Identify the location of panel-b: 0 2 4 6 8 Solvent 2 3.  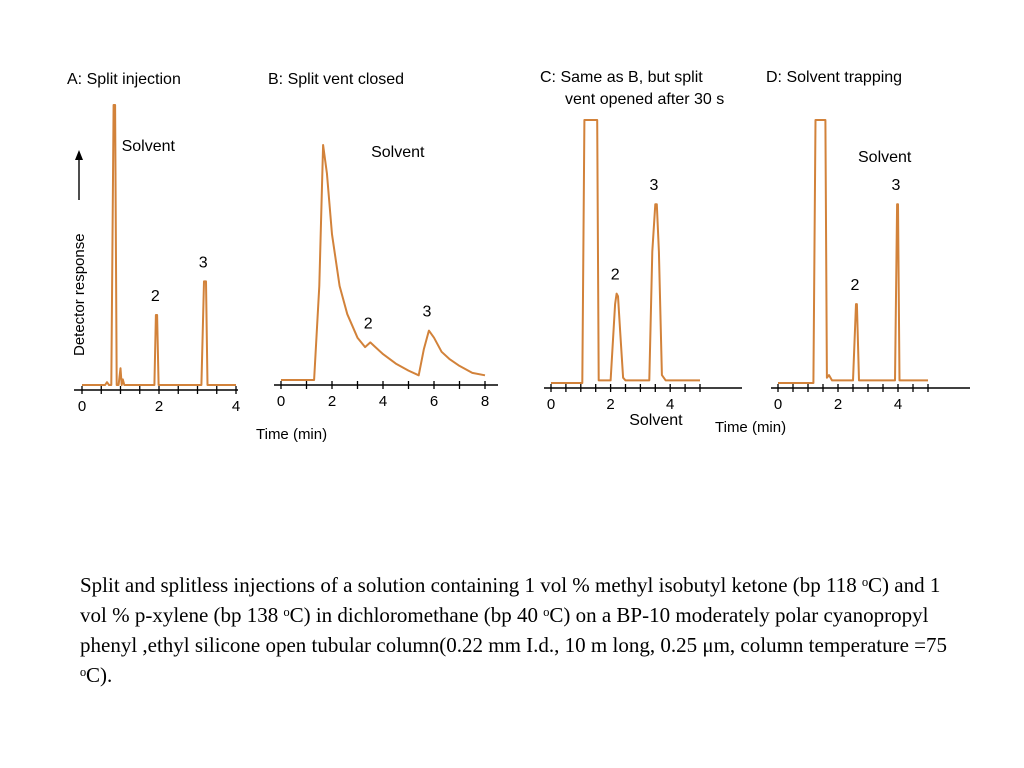
(386, 277).